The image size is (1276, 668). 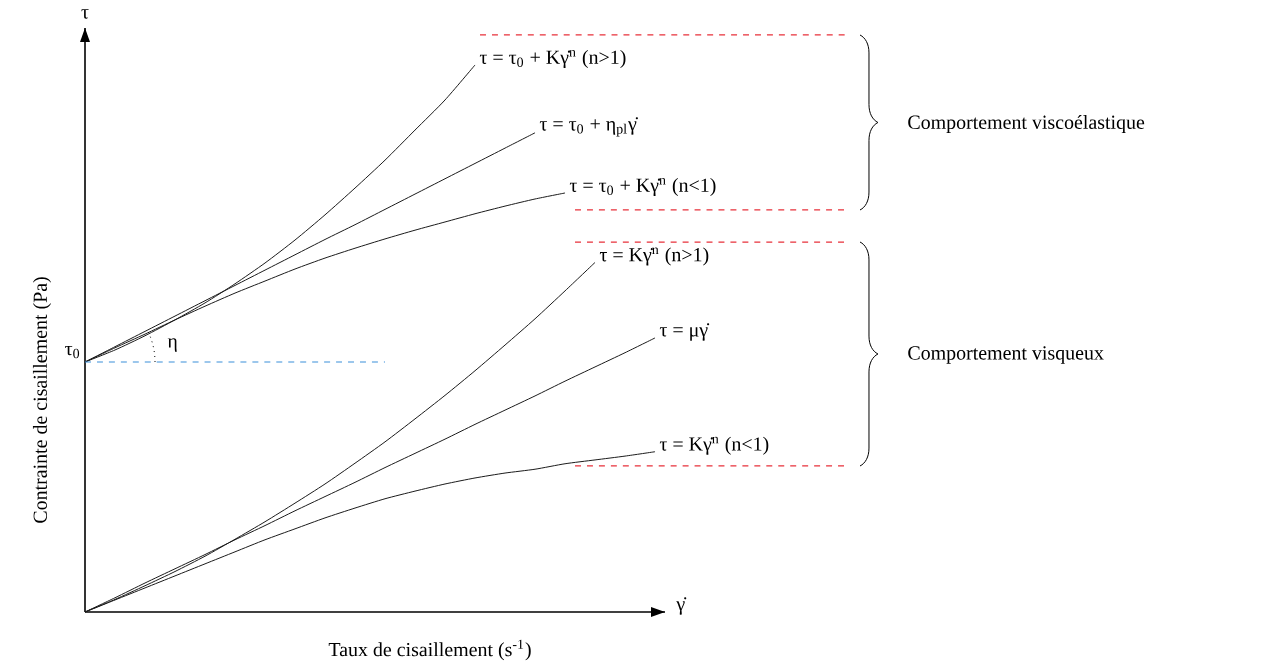 I want to click on text: τ, so click(x=85, y=14).